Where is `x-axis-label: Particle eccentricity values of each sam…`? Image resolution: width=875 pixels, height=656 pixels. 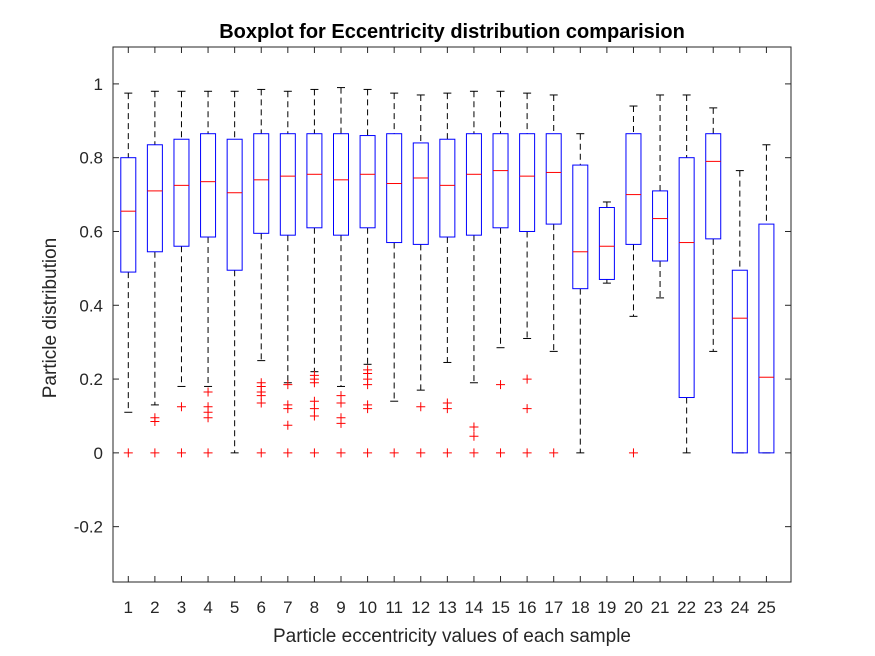
x-axis-label: Particle eccentricity values of each sam… is located at coordinates (452, 636).